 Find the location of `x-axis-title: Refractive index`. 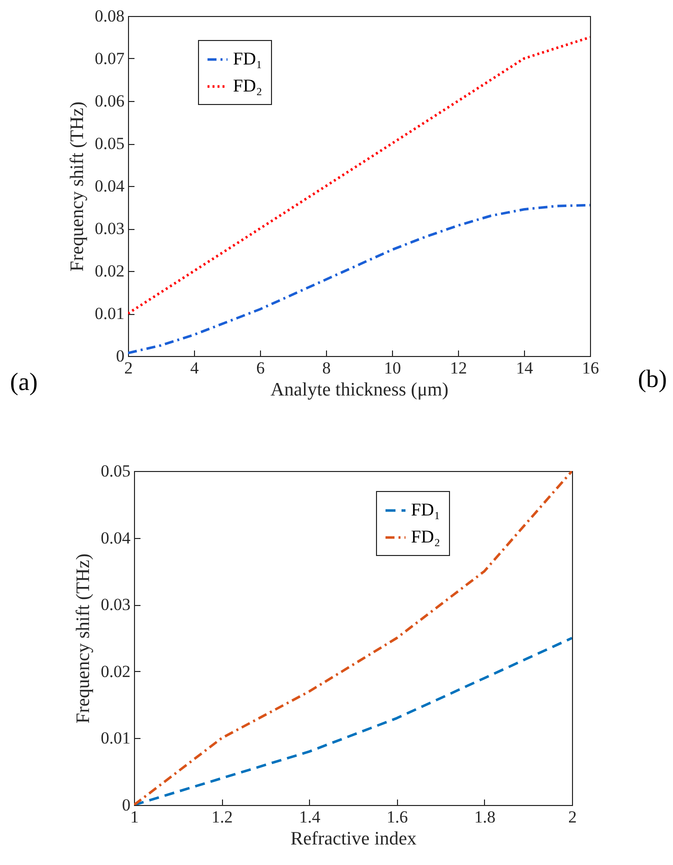

x-axis-title: Refractive index is located at coordinates (354, 839).